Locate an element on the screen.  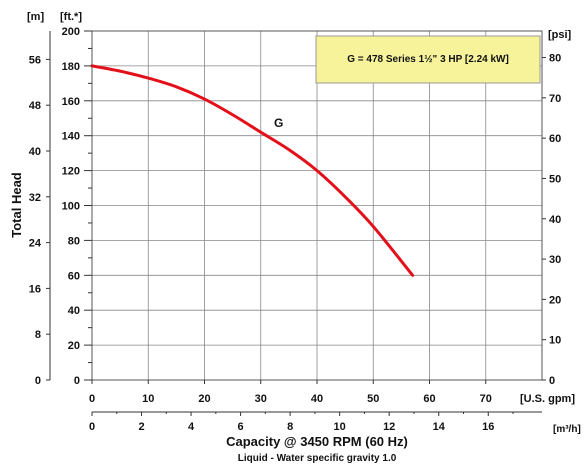
y-tick-label-psi: 20 is located at coordinates (555, 300).